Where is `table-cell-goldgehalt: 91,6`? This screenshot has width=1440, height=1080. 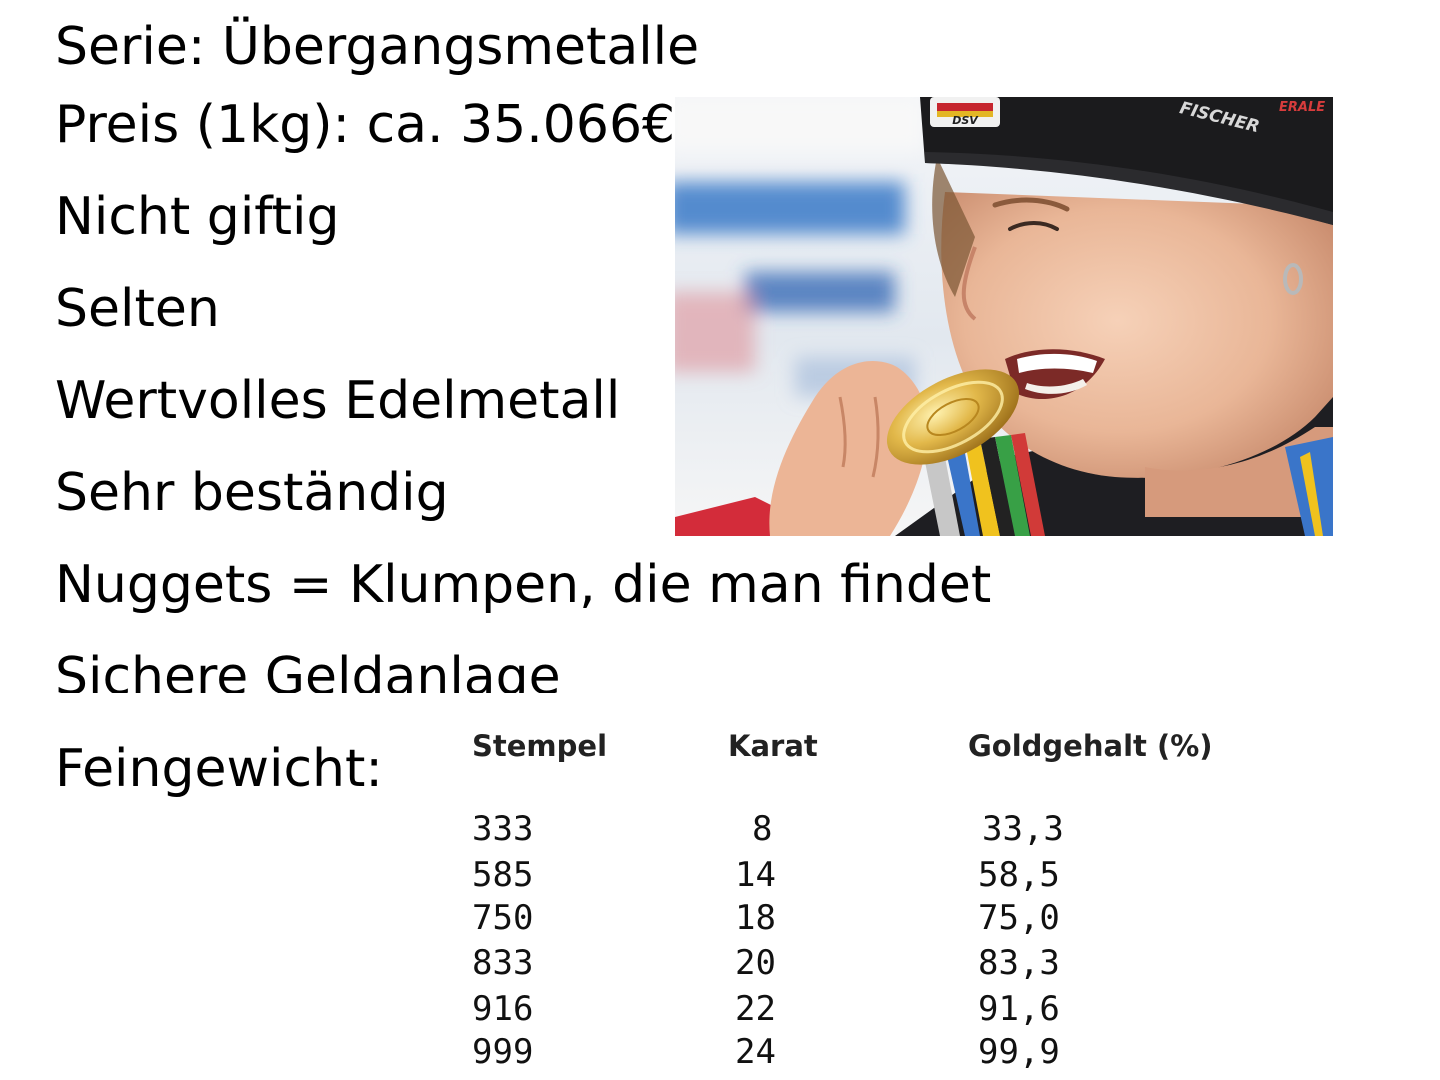 table-cell-goldgehalt: 91,6 is located at coordinates (1019, 1009).